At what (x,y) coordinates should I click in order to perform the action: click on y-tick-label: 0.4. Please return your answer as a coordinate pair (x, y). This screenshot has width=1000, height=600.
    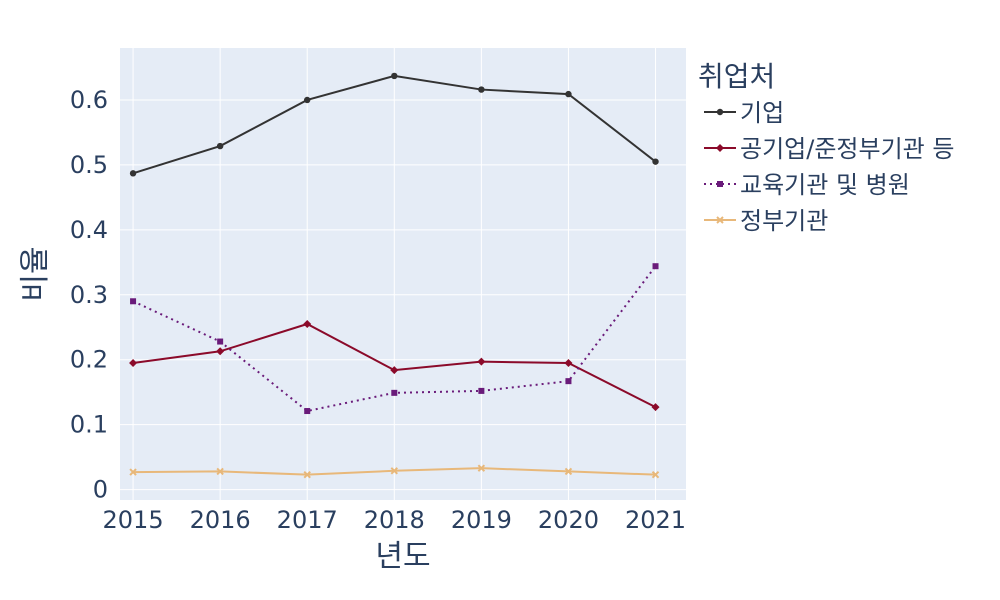
    Looking at the image, I should click on (89, 230).